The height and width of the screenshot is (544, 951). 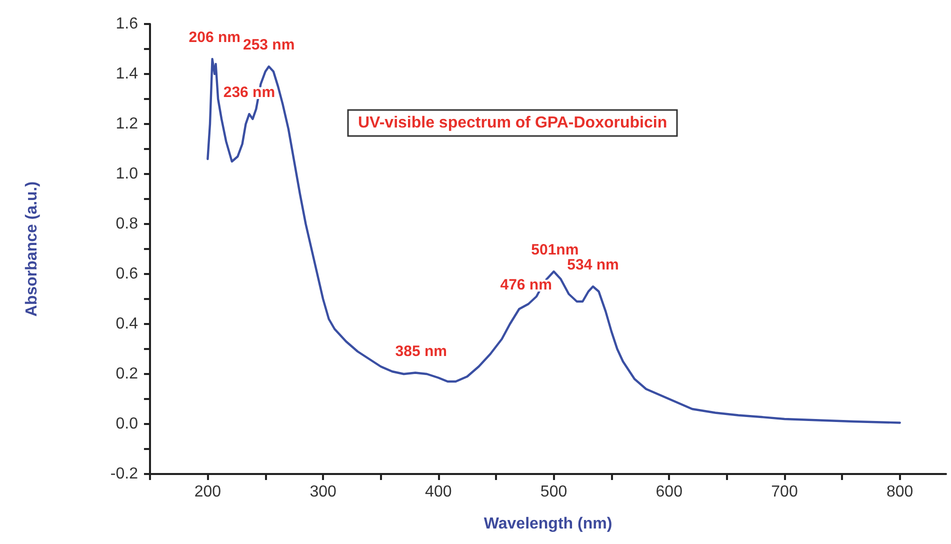 What do you see at coordinates (127, 174) in the screenshot?
I see `y-tick-label: 1.0` at bounding box center [127, 174].